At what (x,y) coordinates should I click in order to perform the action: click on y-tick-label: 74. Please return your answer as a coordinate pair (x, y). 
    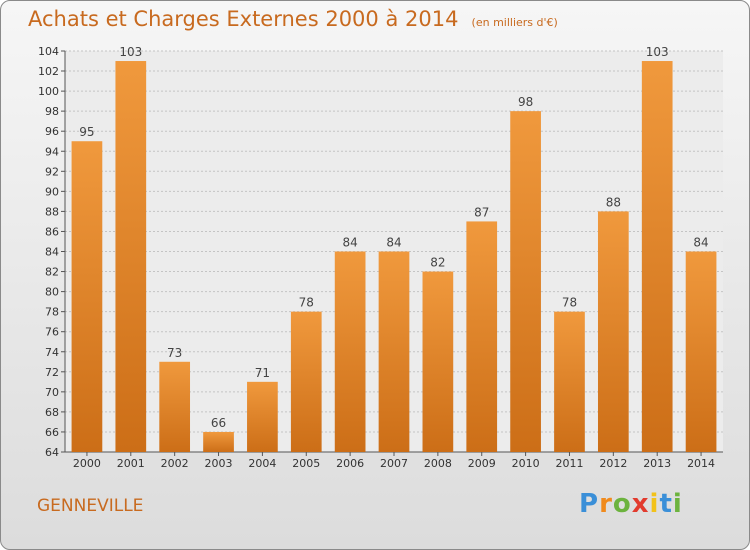
    Looking at the image, I should click on (52, 352).